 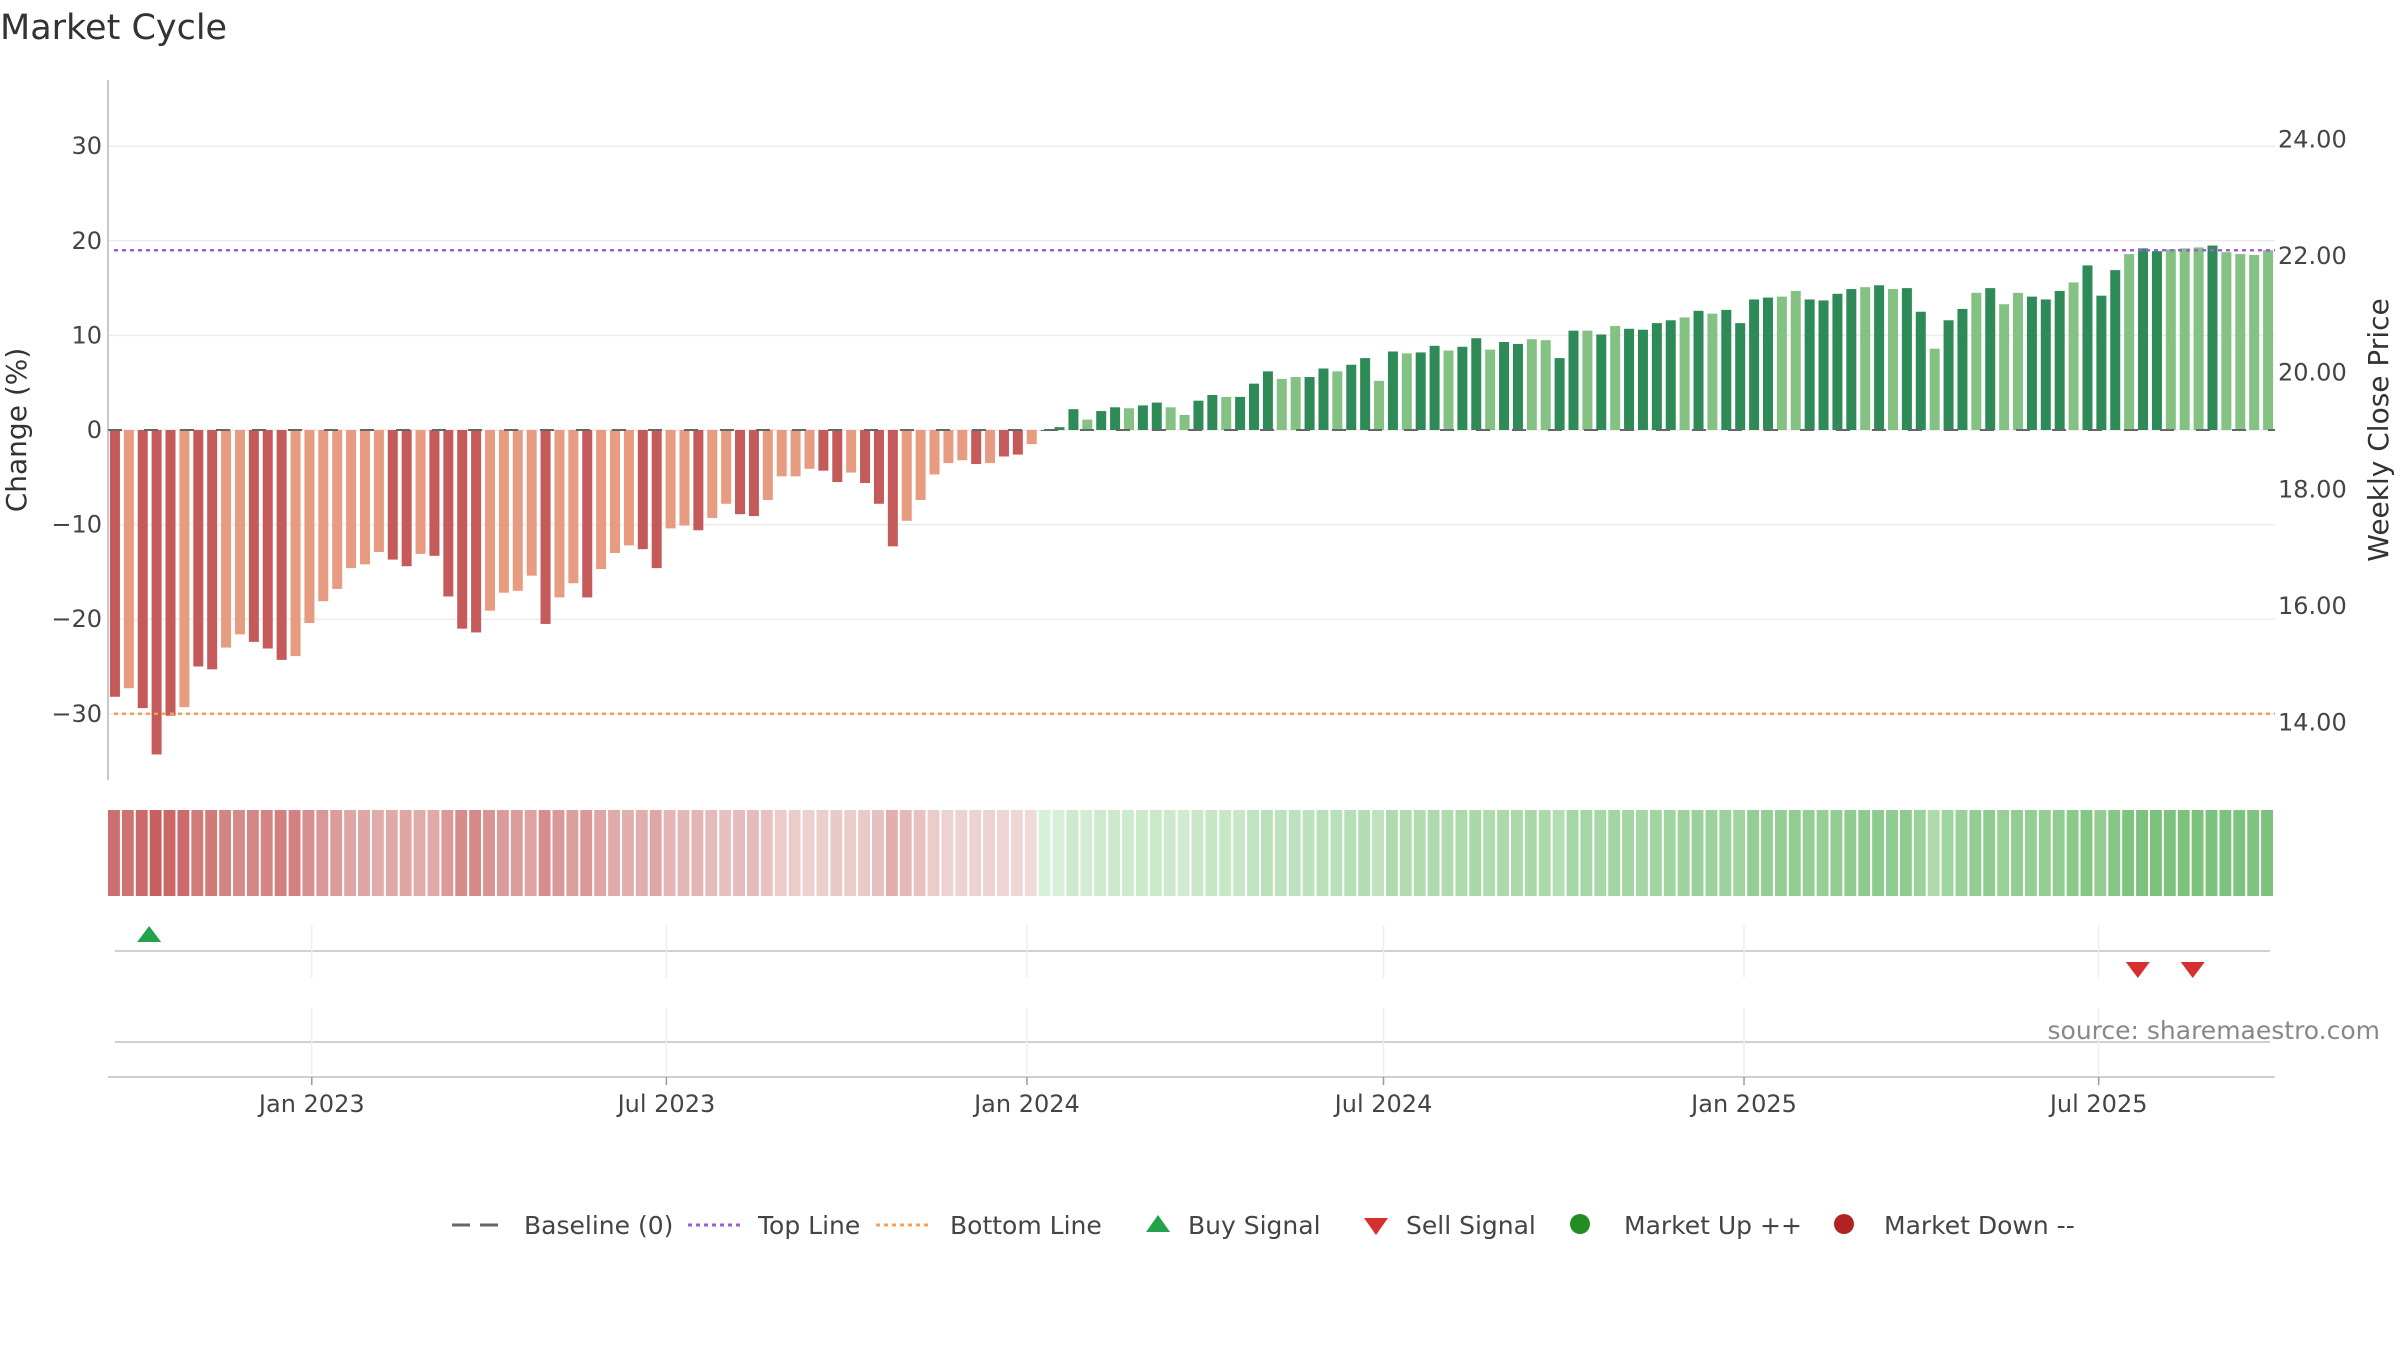 What do you see at coordinates (2378, 429) in the screenshot?
I see `y2-axis-label: Weekly Close Price` at bounding box center [2378, 429].